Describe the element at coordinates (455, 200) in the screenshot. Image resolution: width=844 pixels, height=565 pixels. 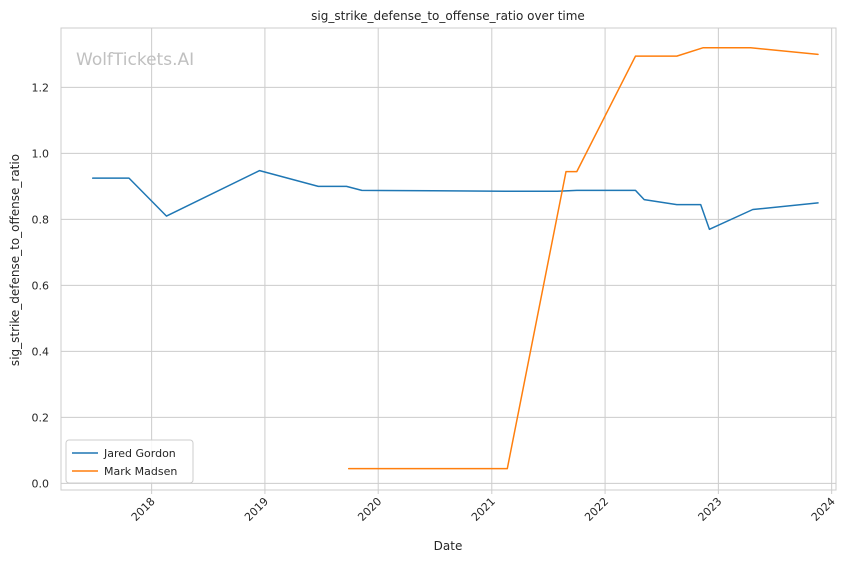
I see `series-line-jared-gordon` at that location.